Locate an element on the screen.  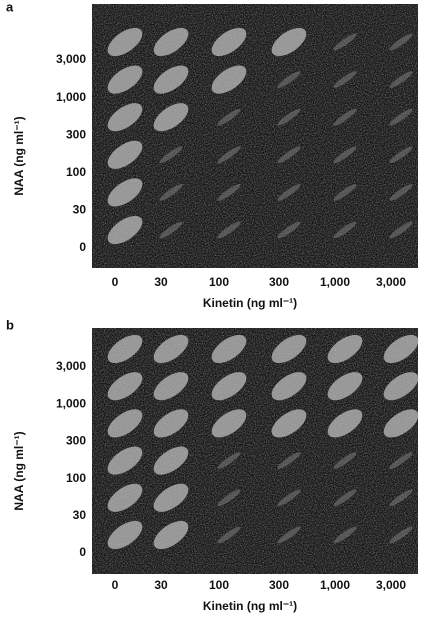
panel-label: b is located at coordinates (10, 324).